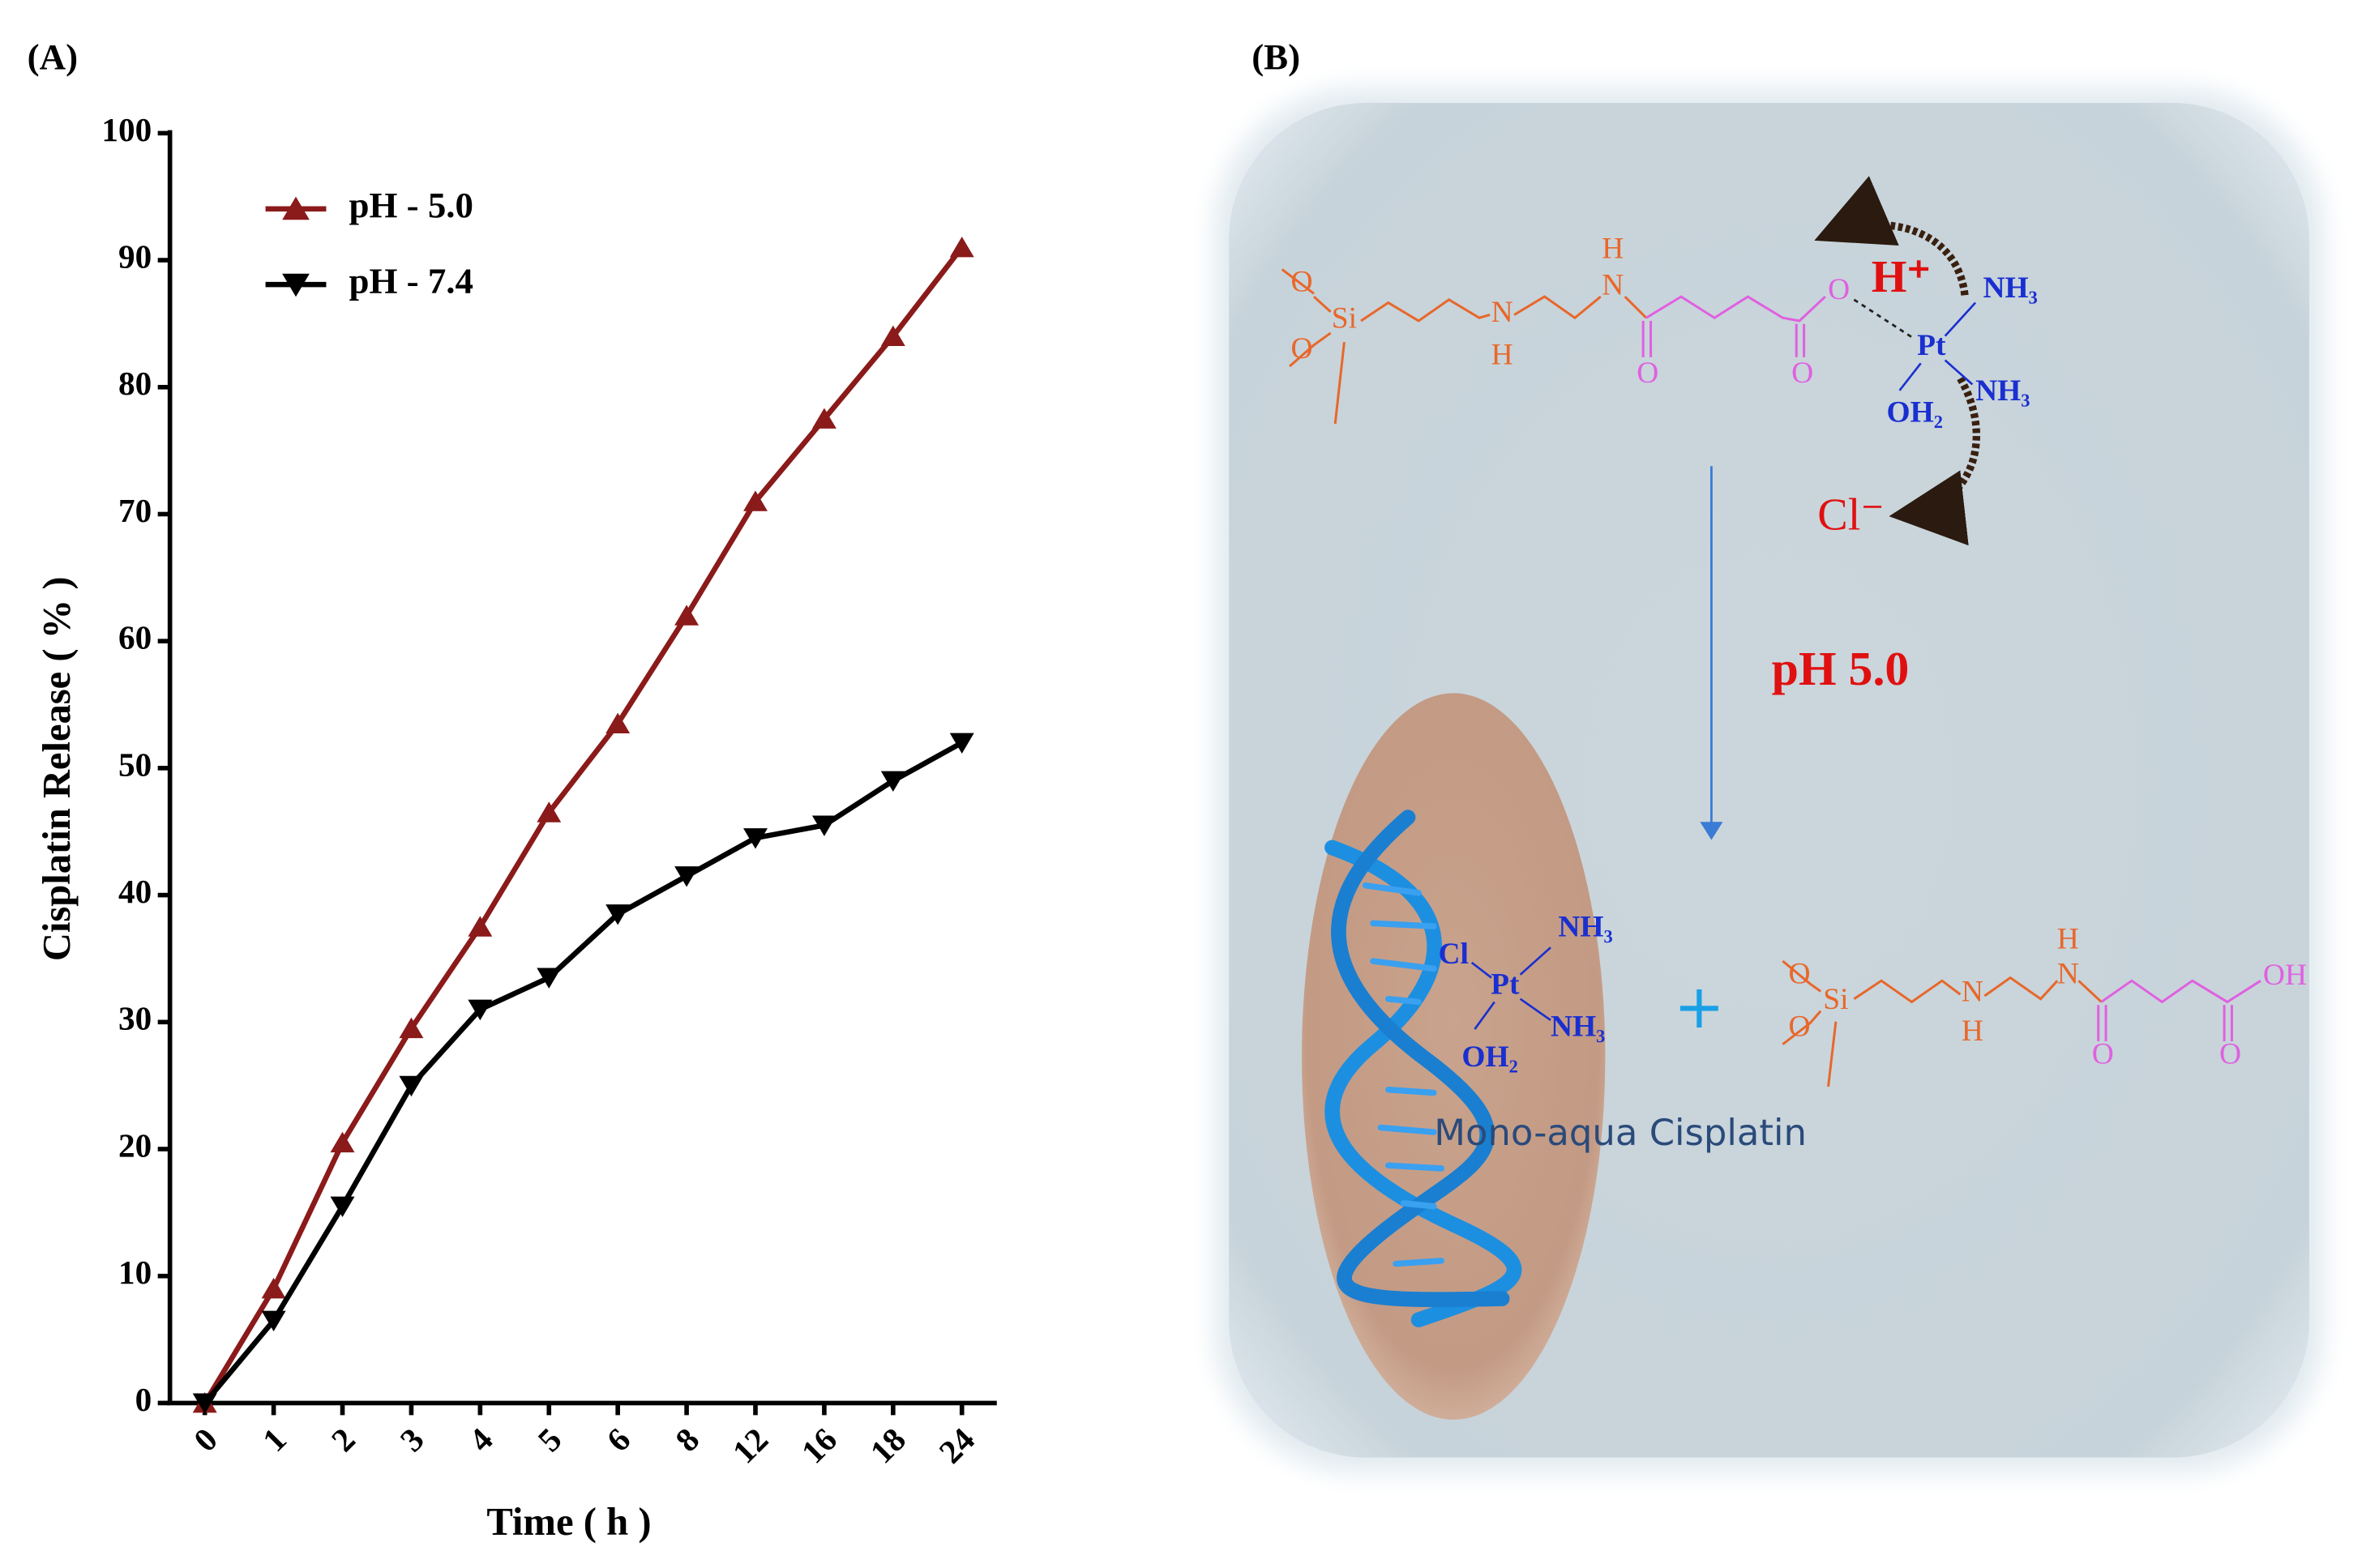 This screenshot has width=2379, height=1568. Describe the element at coordinates (549, 1440) in the screenshot. I see `x-tick-label: 5` at that location.